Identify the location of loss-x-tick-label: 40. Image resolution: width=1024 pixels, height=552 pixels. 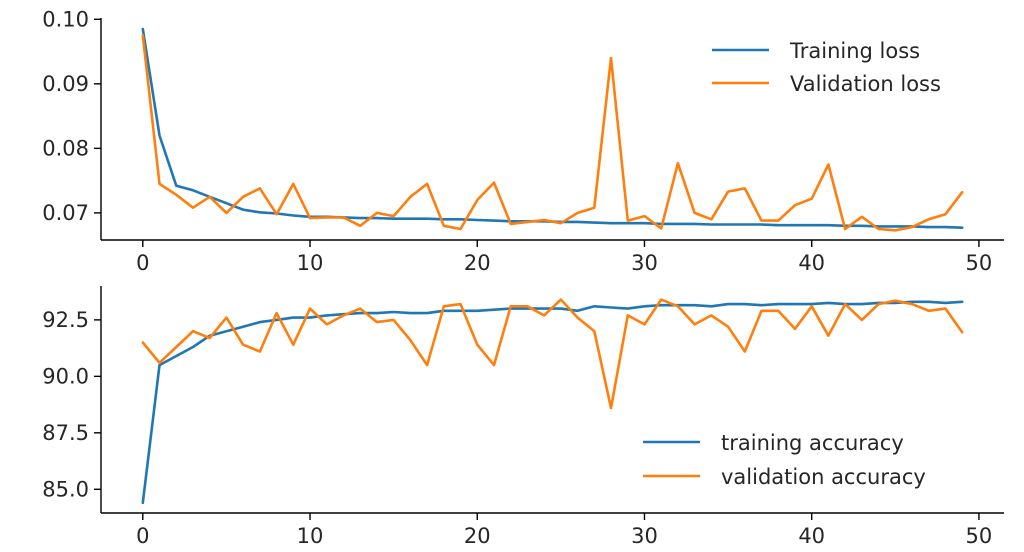
(811, 263).